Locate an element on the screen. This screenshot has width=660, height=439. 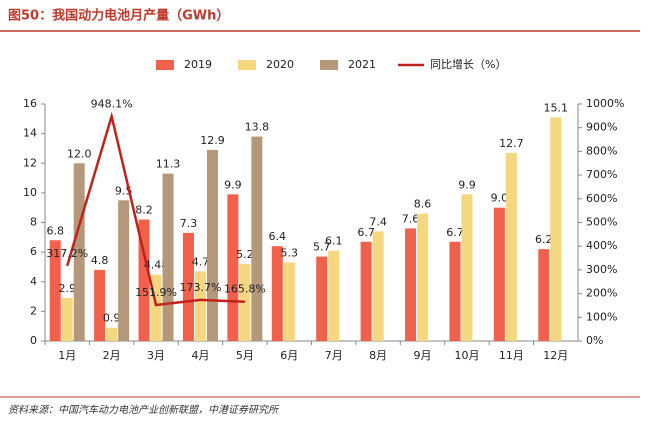
value-label: 5.3 is located at coordinates (290, 252).